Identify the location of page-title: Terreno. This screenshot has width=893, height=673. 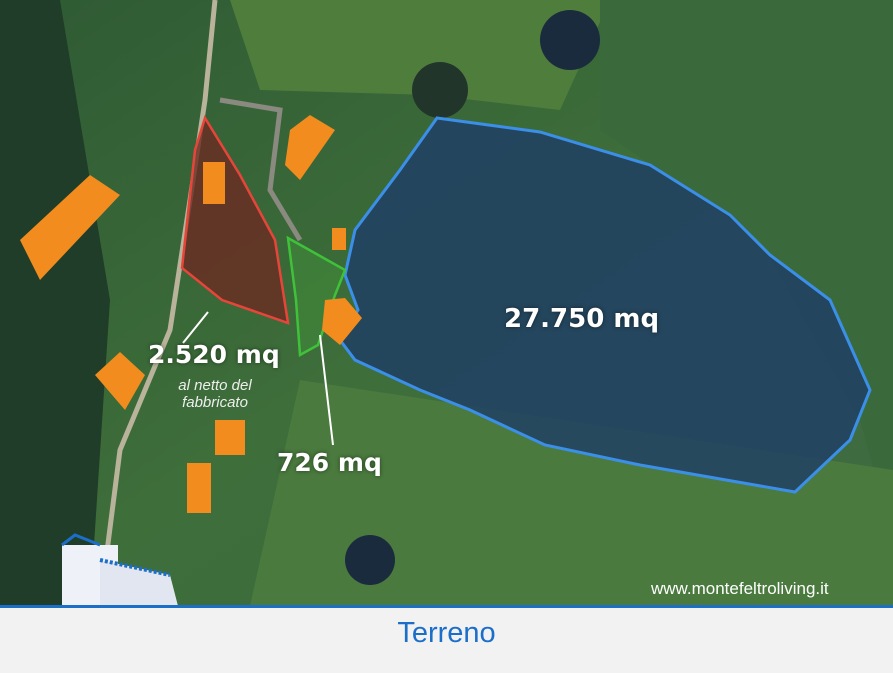
(446, 633).